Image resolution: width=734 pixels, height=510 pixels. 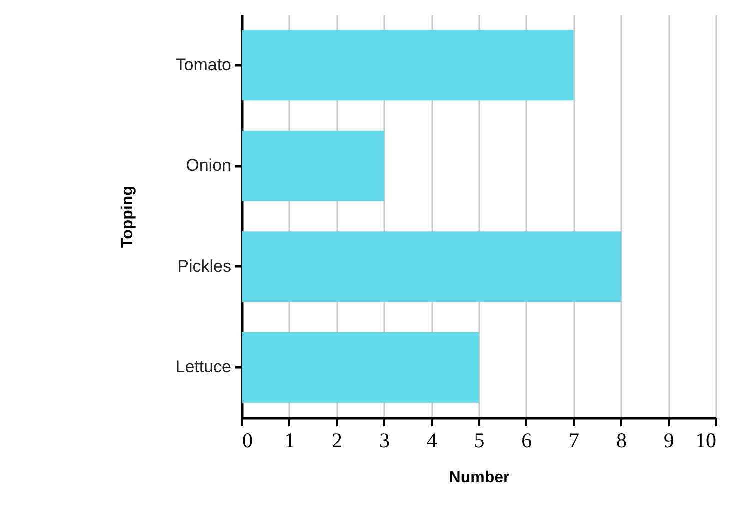 What do you see at coordinates (669, 440) in the screenshot?
I see `x-tick-label: 9` at bounding box center [669, 440].